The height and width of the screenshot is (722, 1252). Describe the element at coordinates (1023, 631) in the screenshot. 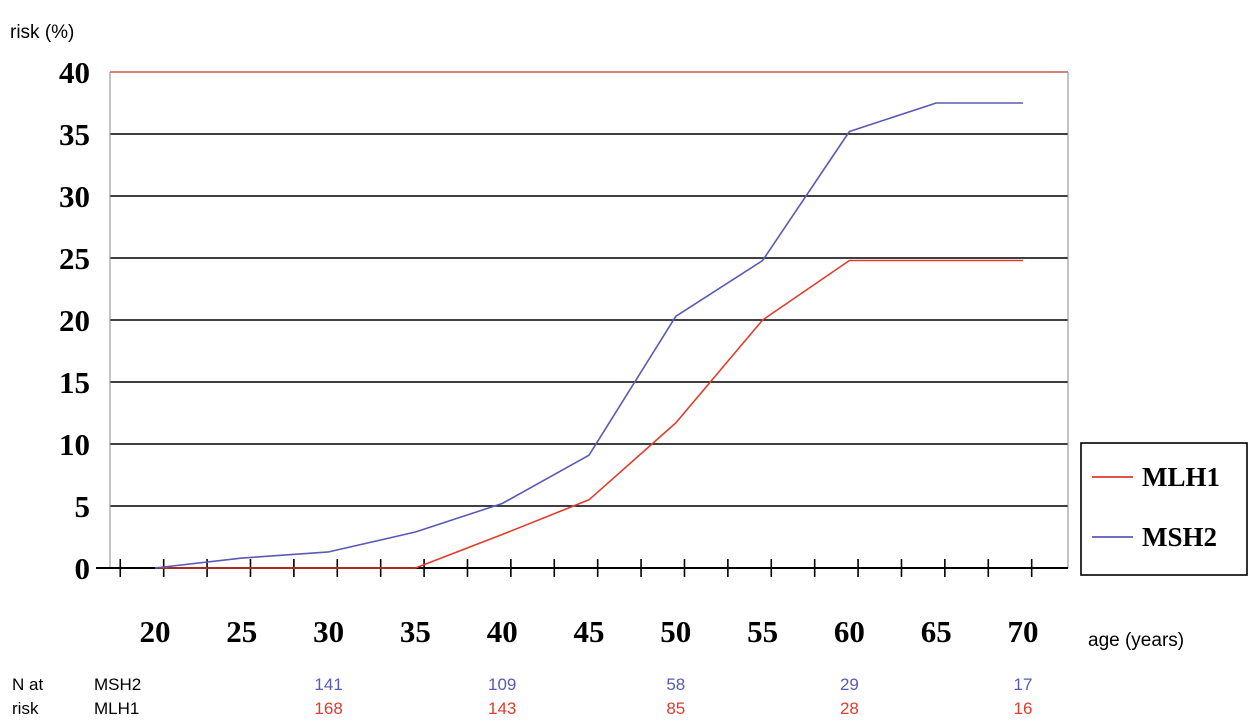

I see `x-tick-label: 70` at that location.